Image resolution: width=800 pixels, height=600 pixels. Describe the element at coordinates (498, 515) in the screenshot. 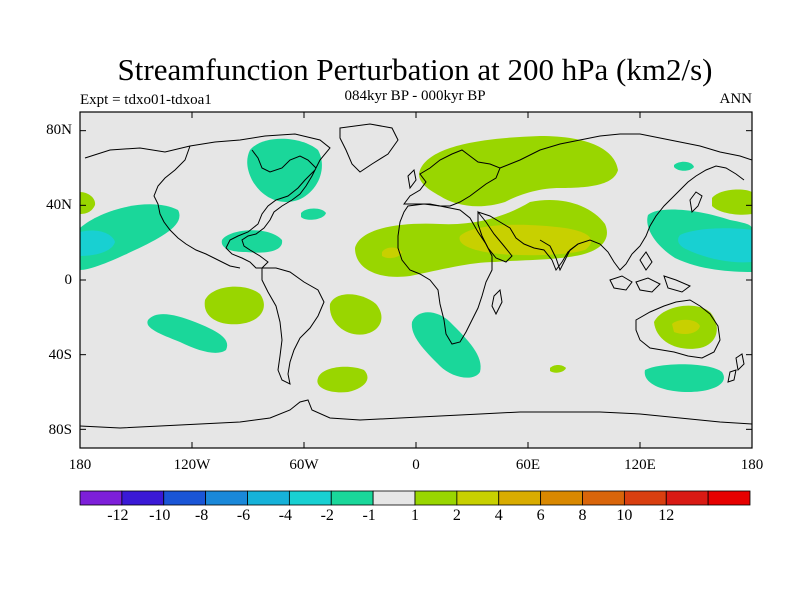

I see `colorbar-label-9: 4` at that location.